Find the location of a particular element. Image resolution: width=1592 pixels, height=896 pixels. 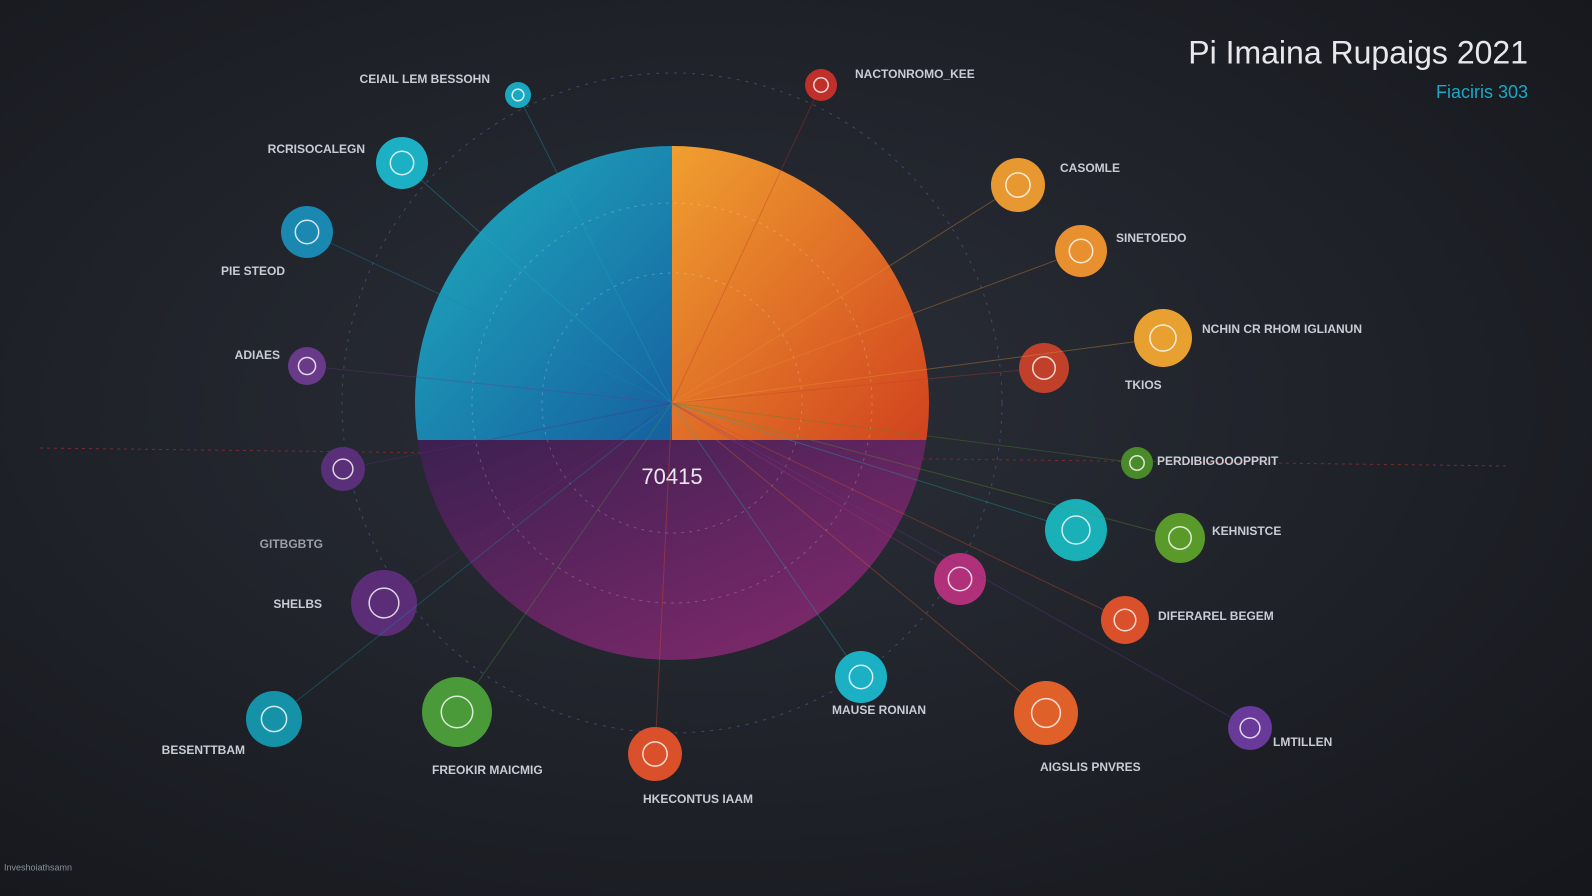

node-label: LMTILLEN is located at coordinates (1302, 742).